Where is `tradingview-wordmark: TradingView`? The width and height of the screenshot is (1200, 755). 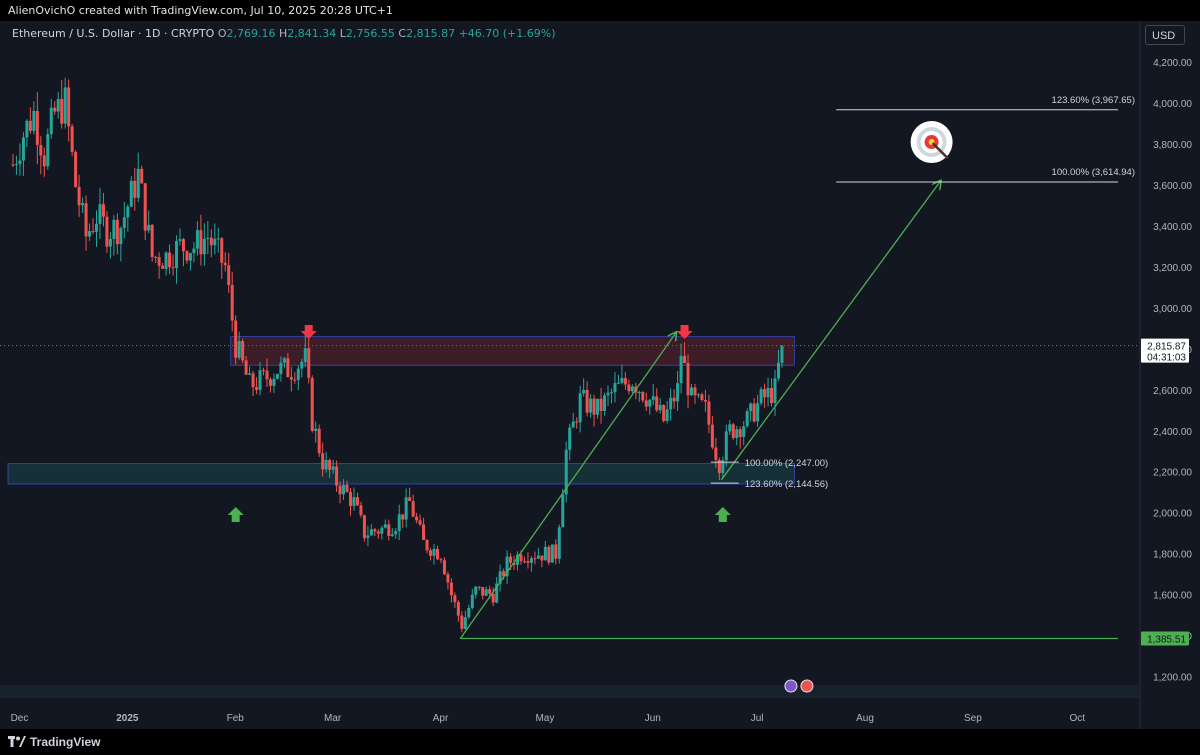 tradingview-wordmark: TradingView is located at coordinates (65, 742).